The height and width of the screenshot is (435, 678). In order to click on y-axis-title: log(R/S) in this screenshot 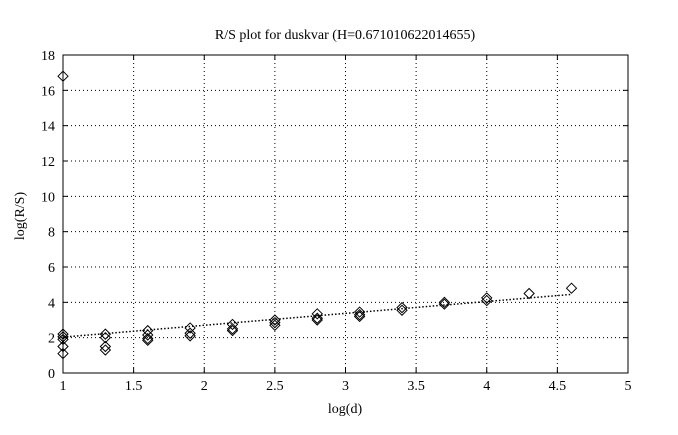, I will do `click(20, 216)`.